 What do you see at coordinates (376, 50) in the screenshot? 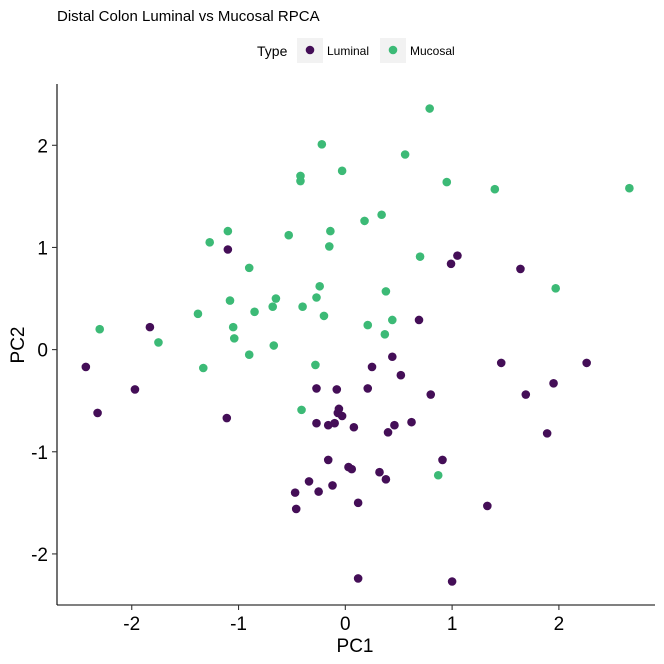
I see `legend-items: Luminal Mucosal` at bounding box center [376, 50].